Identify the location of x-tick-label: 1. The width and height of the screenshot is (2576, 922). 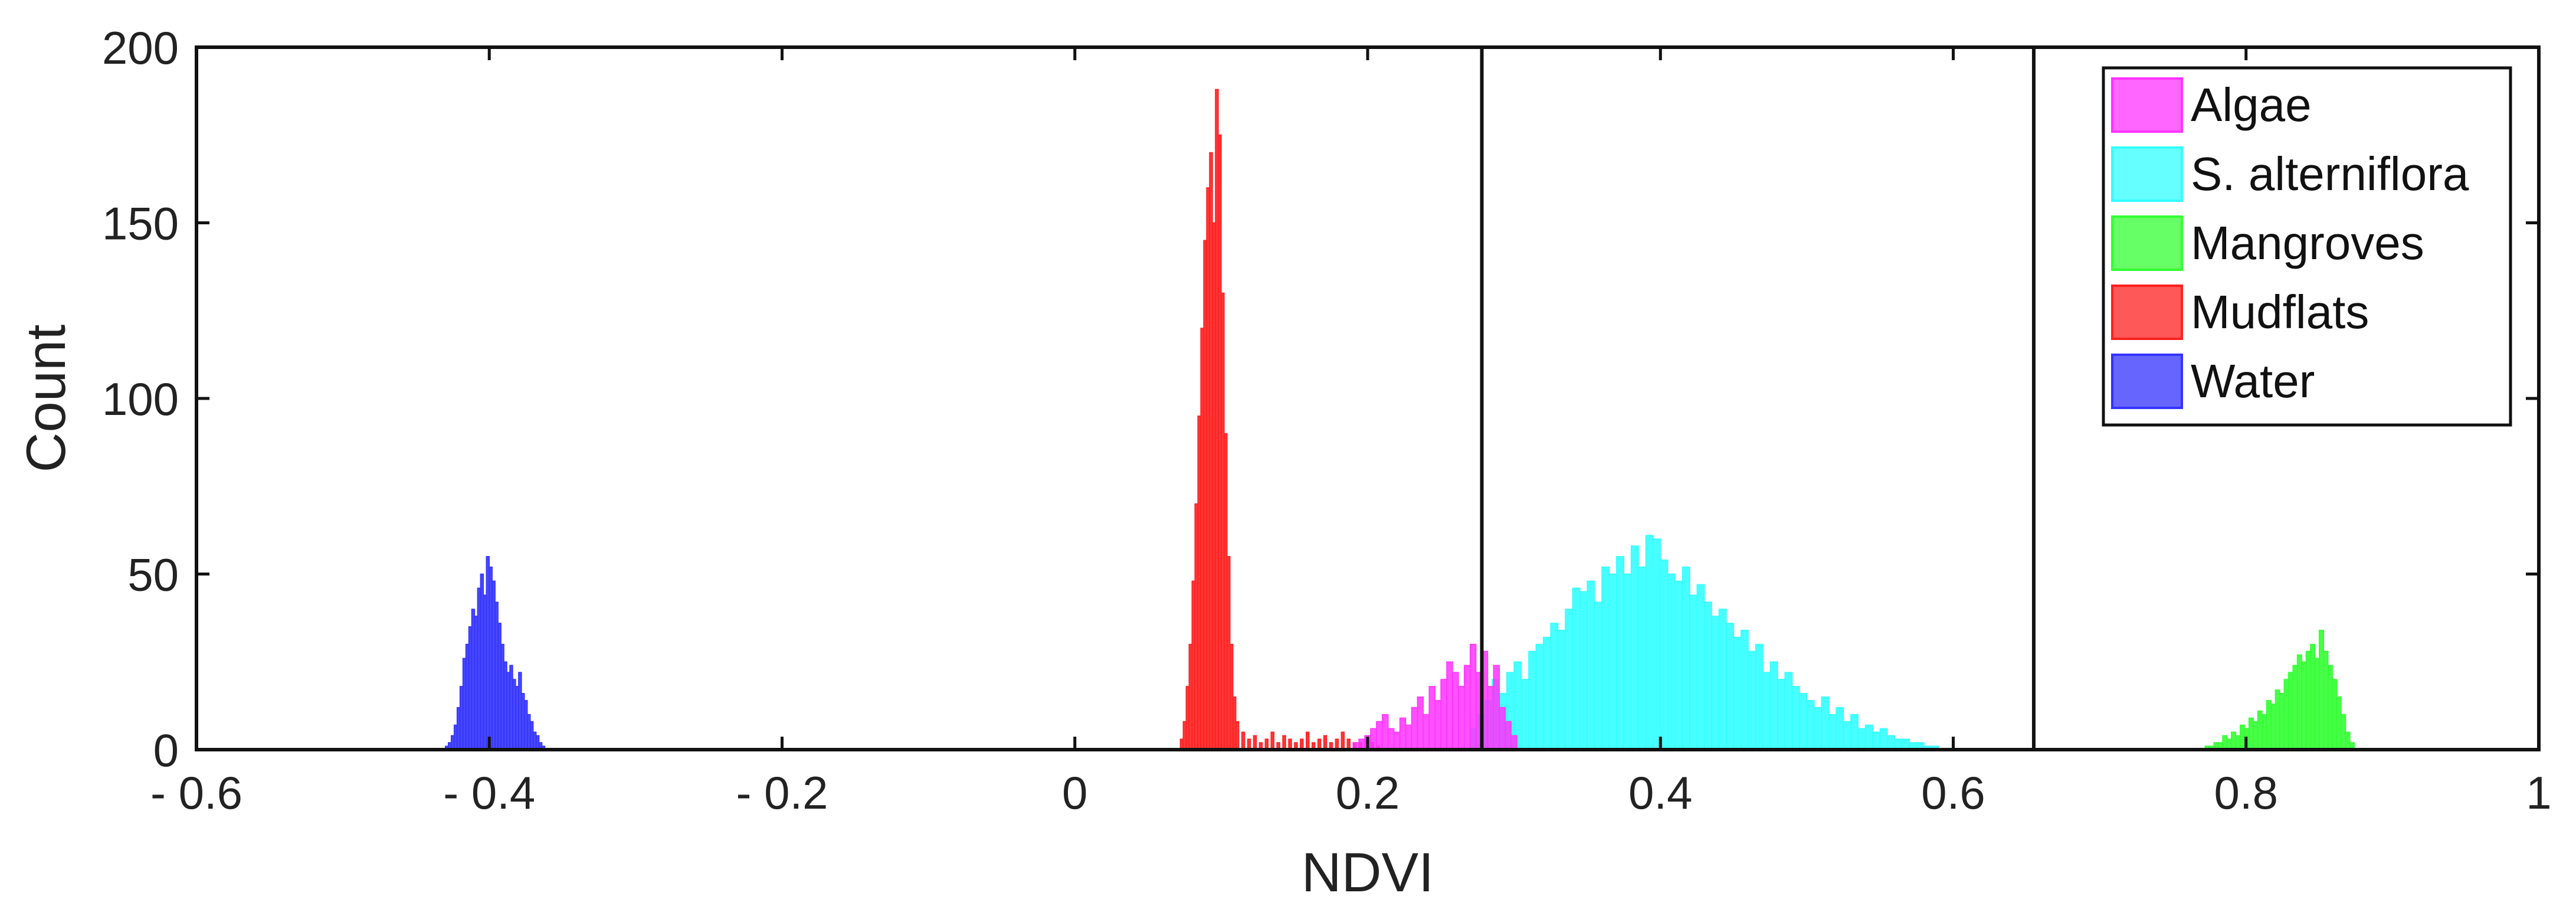
(2538, 793).